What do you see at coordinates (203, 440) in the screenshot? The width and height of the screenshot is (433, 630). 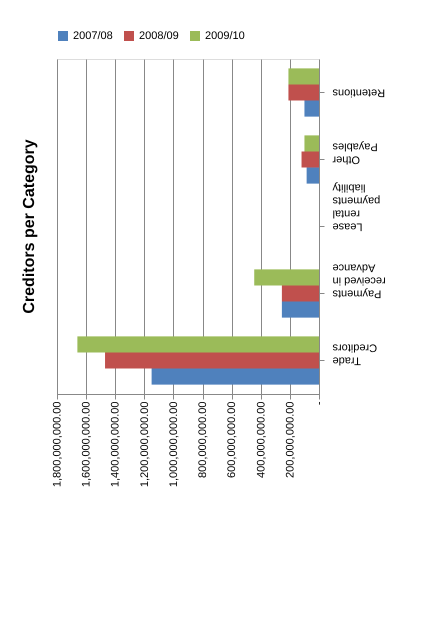 I see `x-tick-label: 800,000,000.00` at bounding box center [203, 440].